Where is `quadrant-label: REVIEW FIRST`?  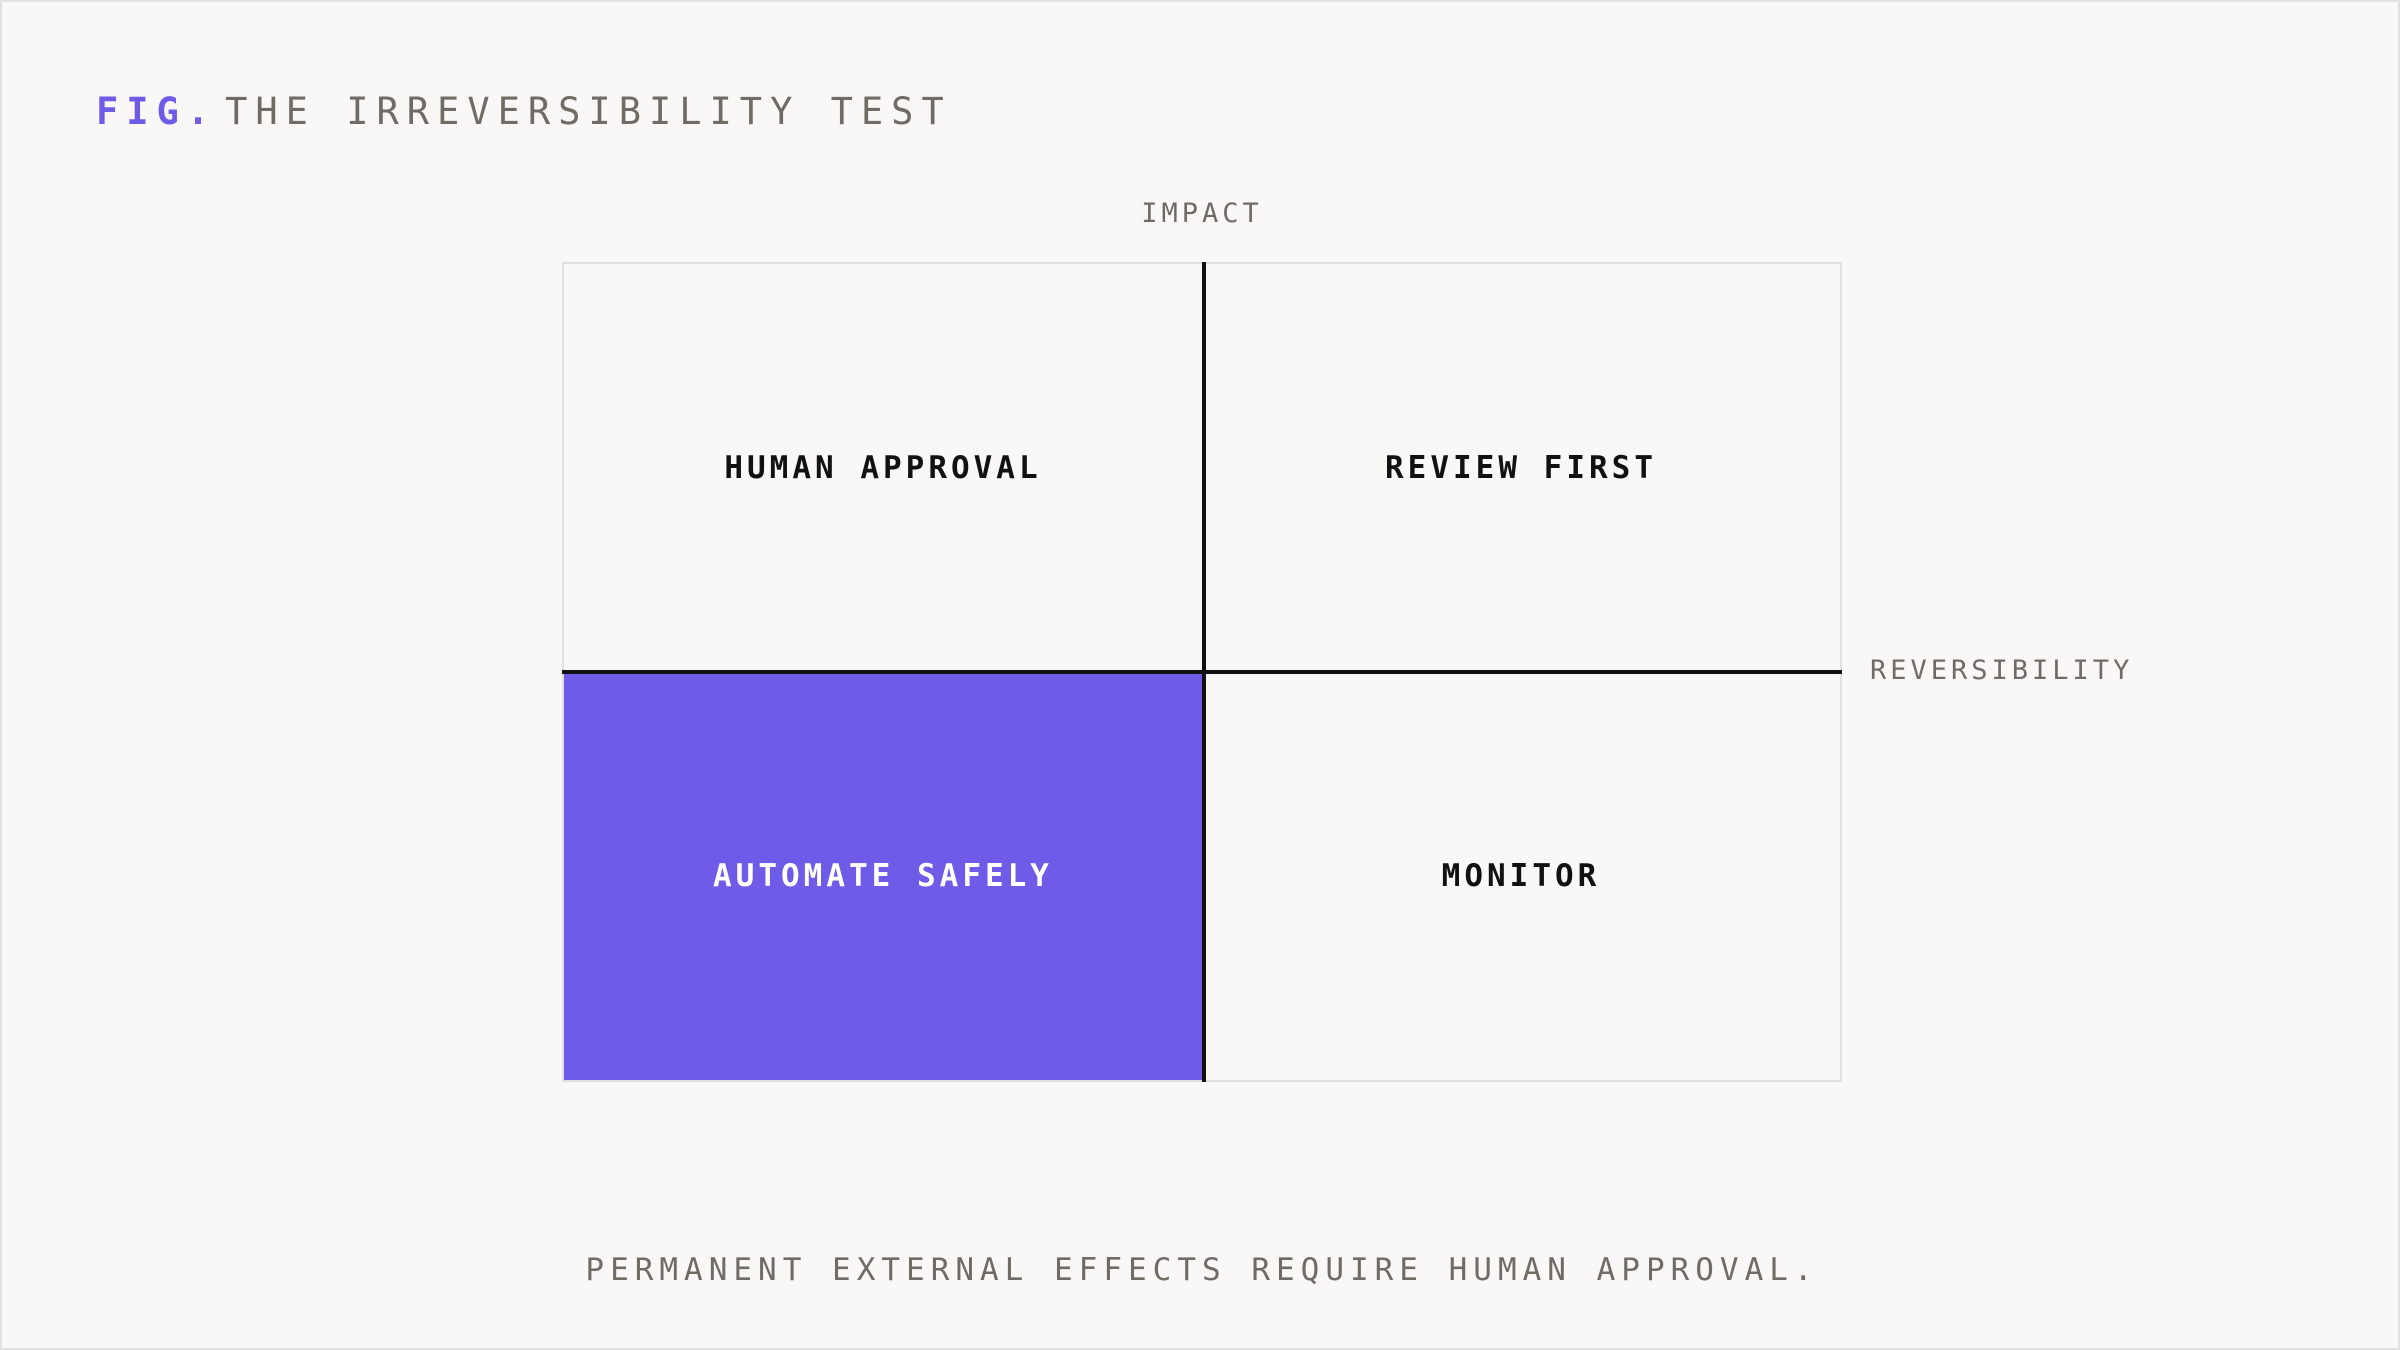 quadrant-label: REVIEW FIRST is located at coordinates (1521, 468).